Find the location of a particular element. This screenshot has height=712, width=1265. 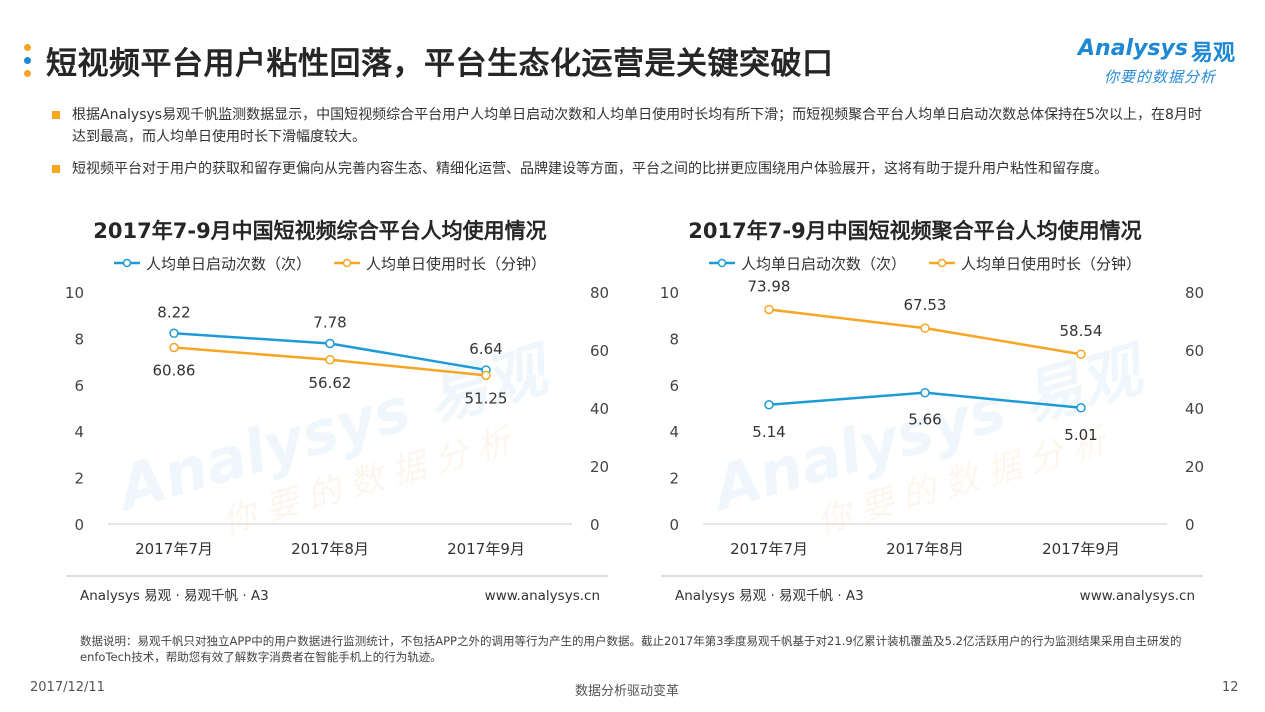

title-dots is located at coordinates (28, 64).